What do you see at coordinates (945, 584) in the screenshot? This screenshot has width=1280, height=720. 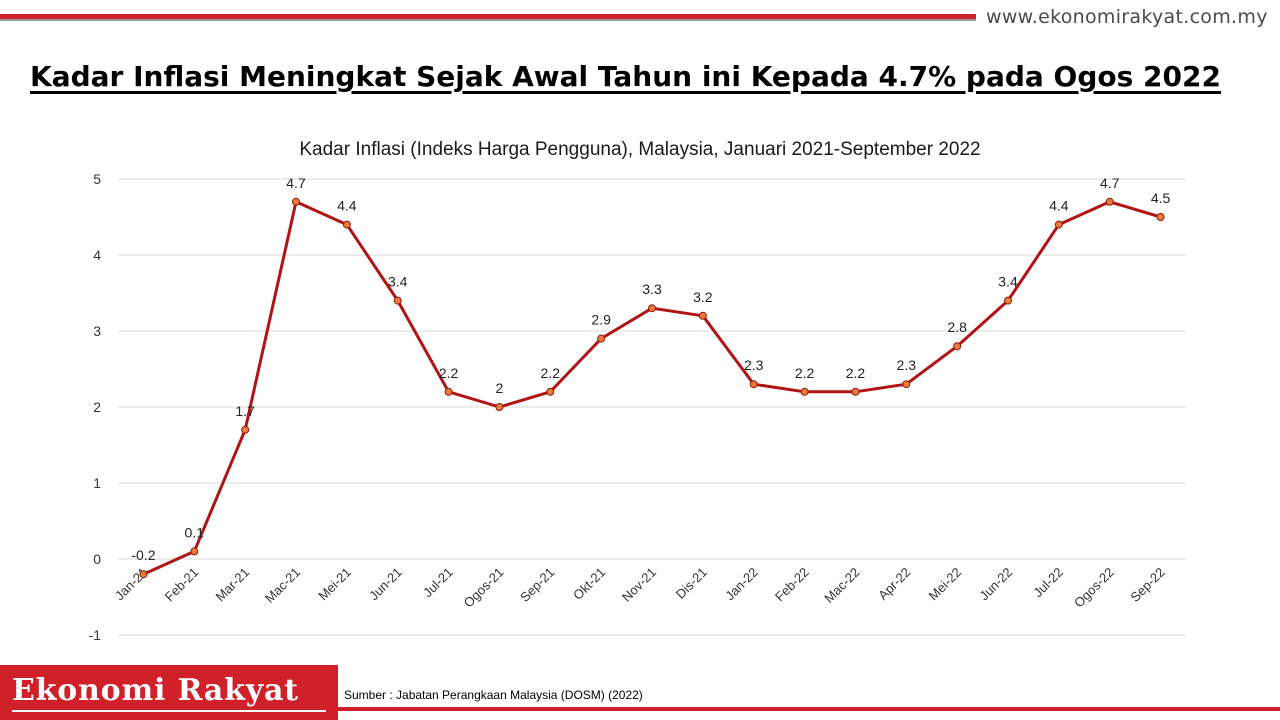 I see `x-tick-label: Mei-22` at bounding box center [945, 584].